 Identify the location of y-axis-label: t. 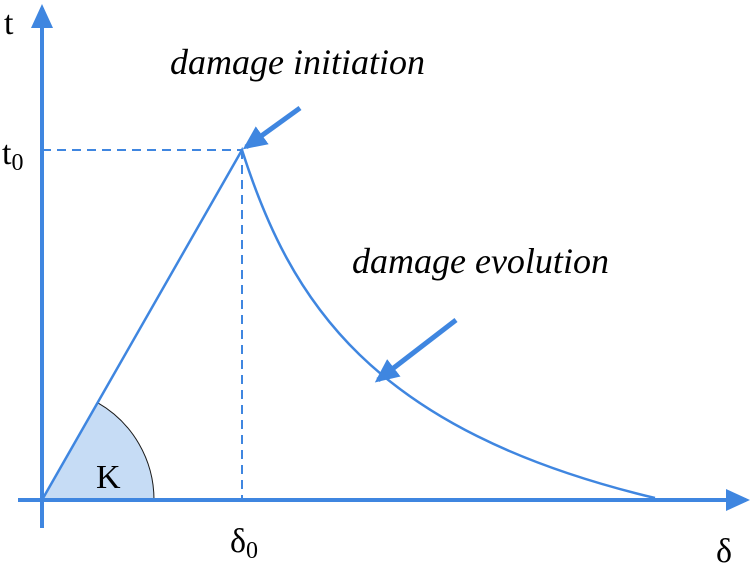
(9, 23).